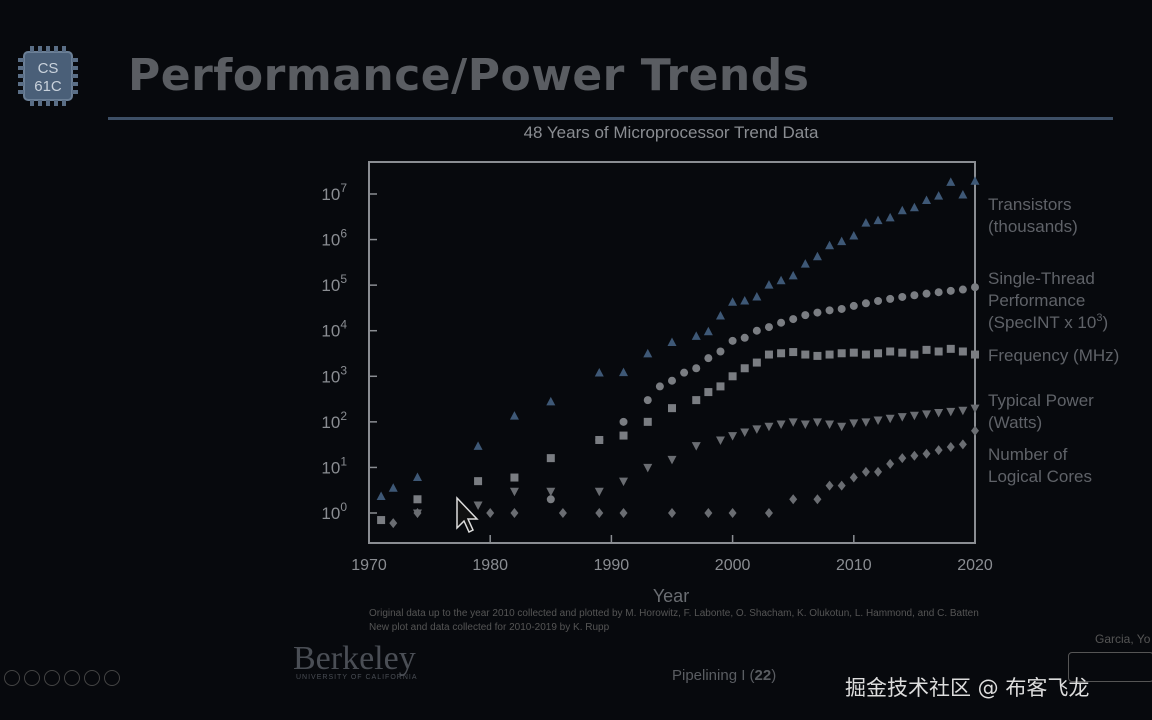  Describe the element at coordinates (343, 234) in the screenshot. I see `y-tick-exp: 6` at that location.